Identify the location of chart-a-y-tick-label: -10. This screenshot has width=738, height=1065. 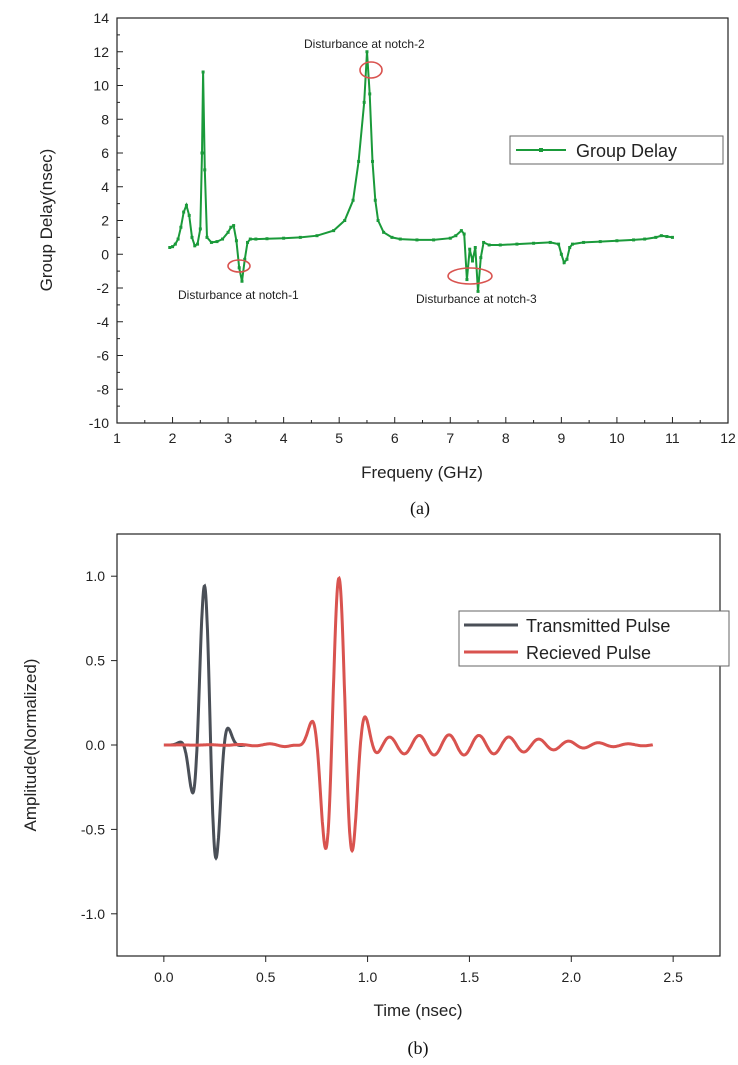
(99, 423).